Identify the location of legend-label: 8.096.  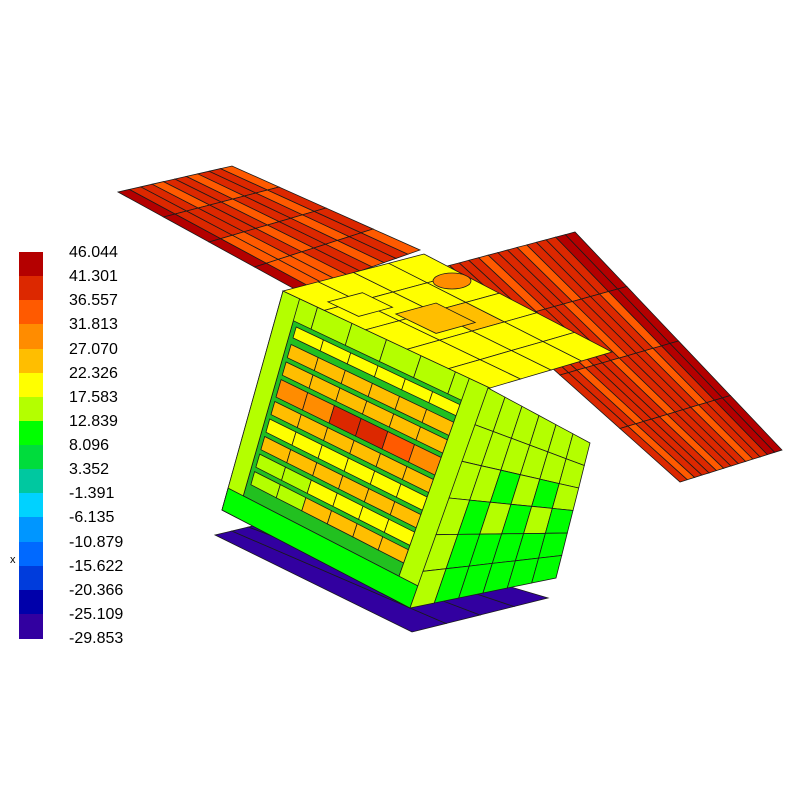
(89, 445).